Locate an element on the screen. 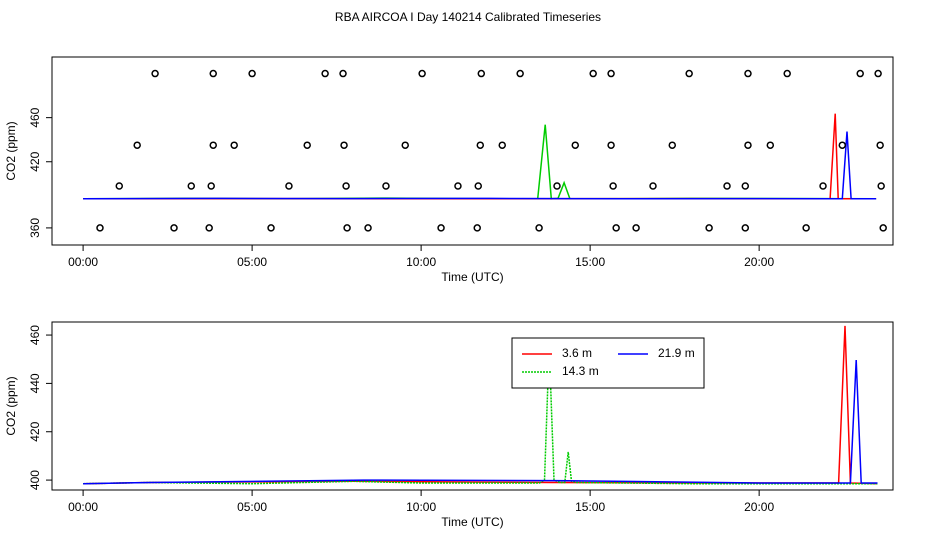  y-tick-label: 400 is located at coordinates (35, 480).